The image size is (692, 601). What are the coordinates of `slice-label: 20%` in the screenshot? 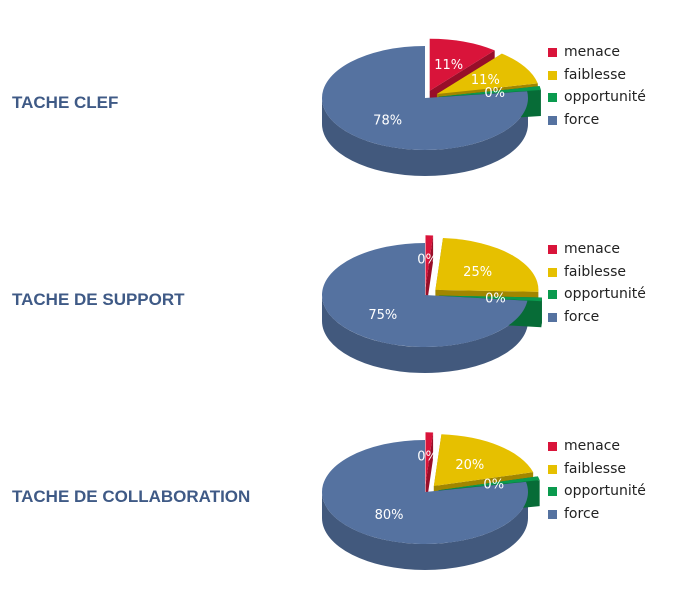 It's located at (469, 465).